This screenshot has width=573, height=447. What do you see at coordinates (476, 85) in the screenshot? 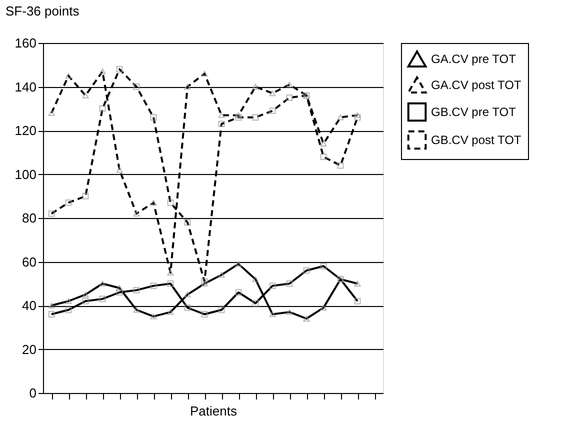
I see `legend-label: GA.CV post TOT` at bounding box center [476, 85].